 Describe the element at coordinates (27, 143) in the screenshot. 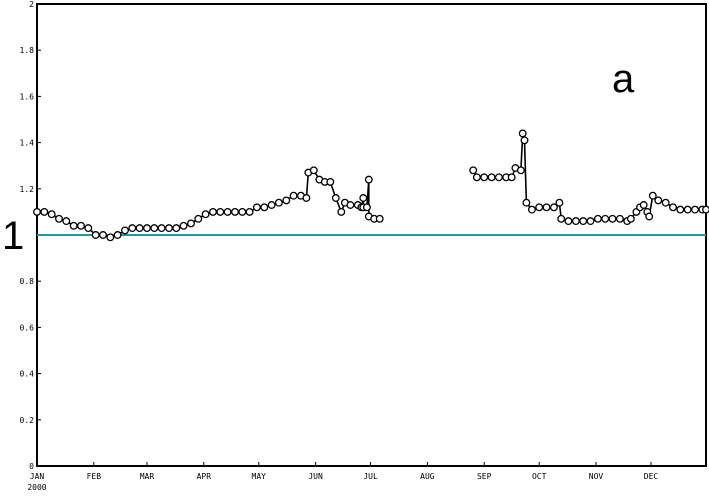

I see `y-tick-label: 1.4` at that location.